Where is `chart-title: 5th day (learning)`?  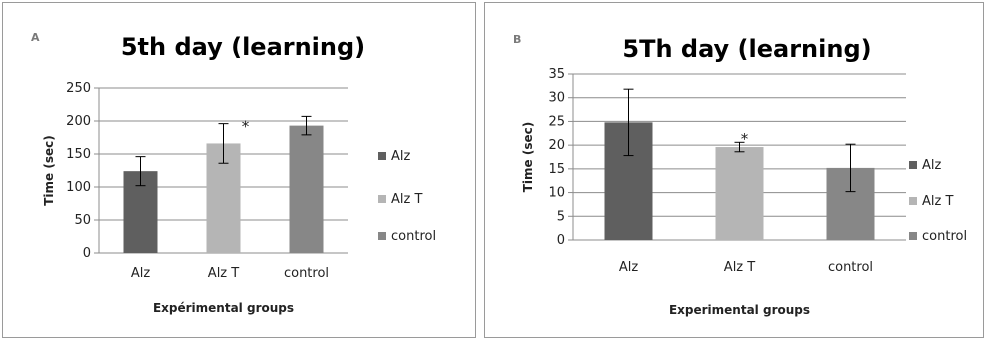 chart-title: 5th day (learning) is located at coordinates (243, 47).